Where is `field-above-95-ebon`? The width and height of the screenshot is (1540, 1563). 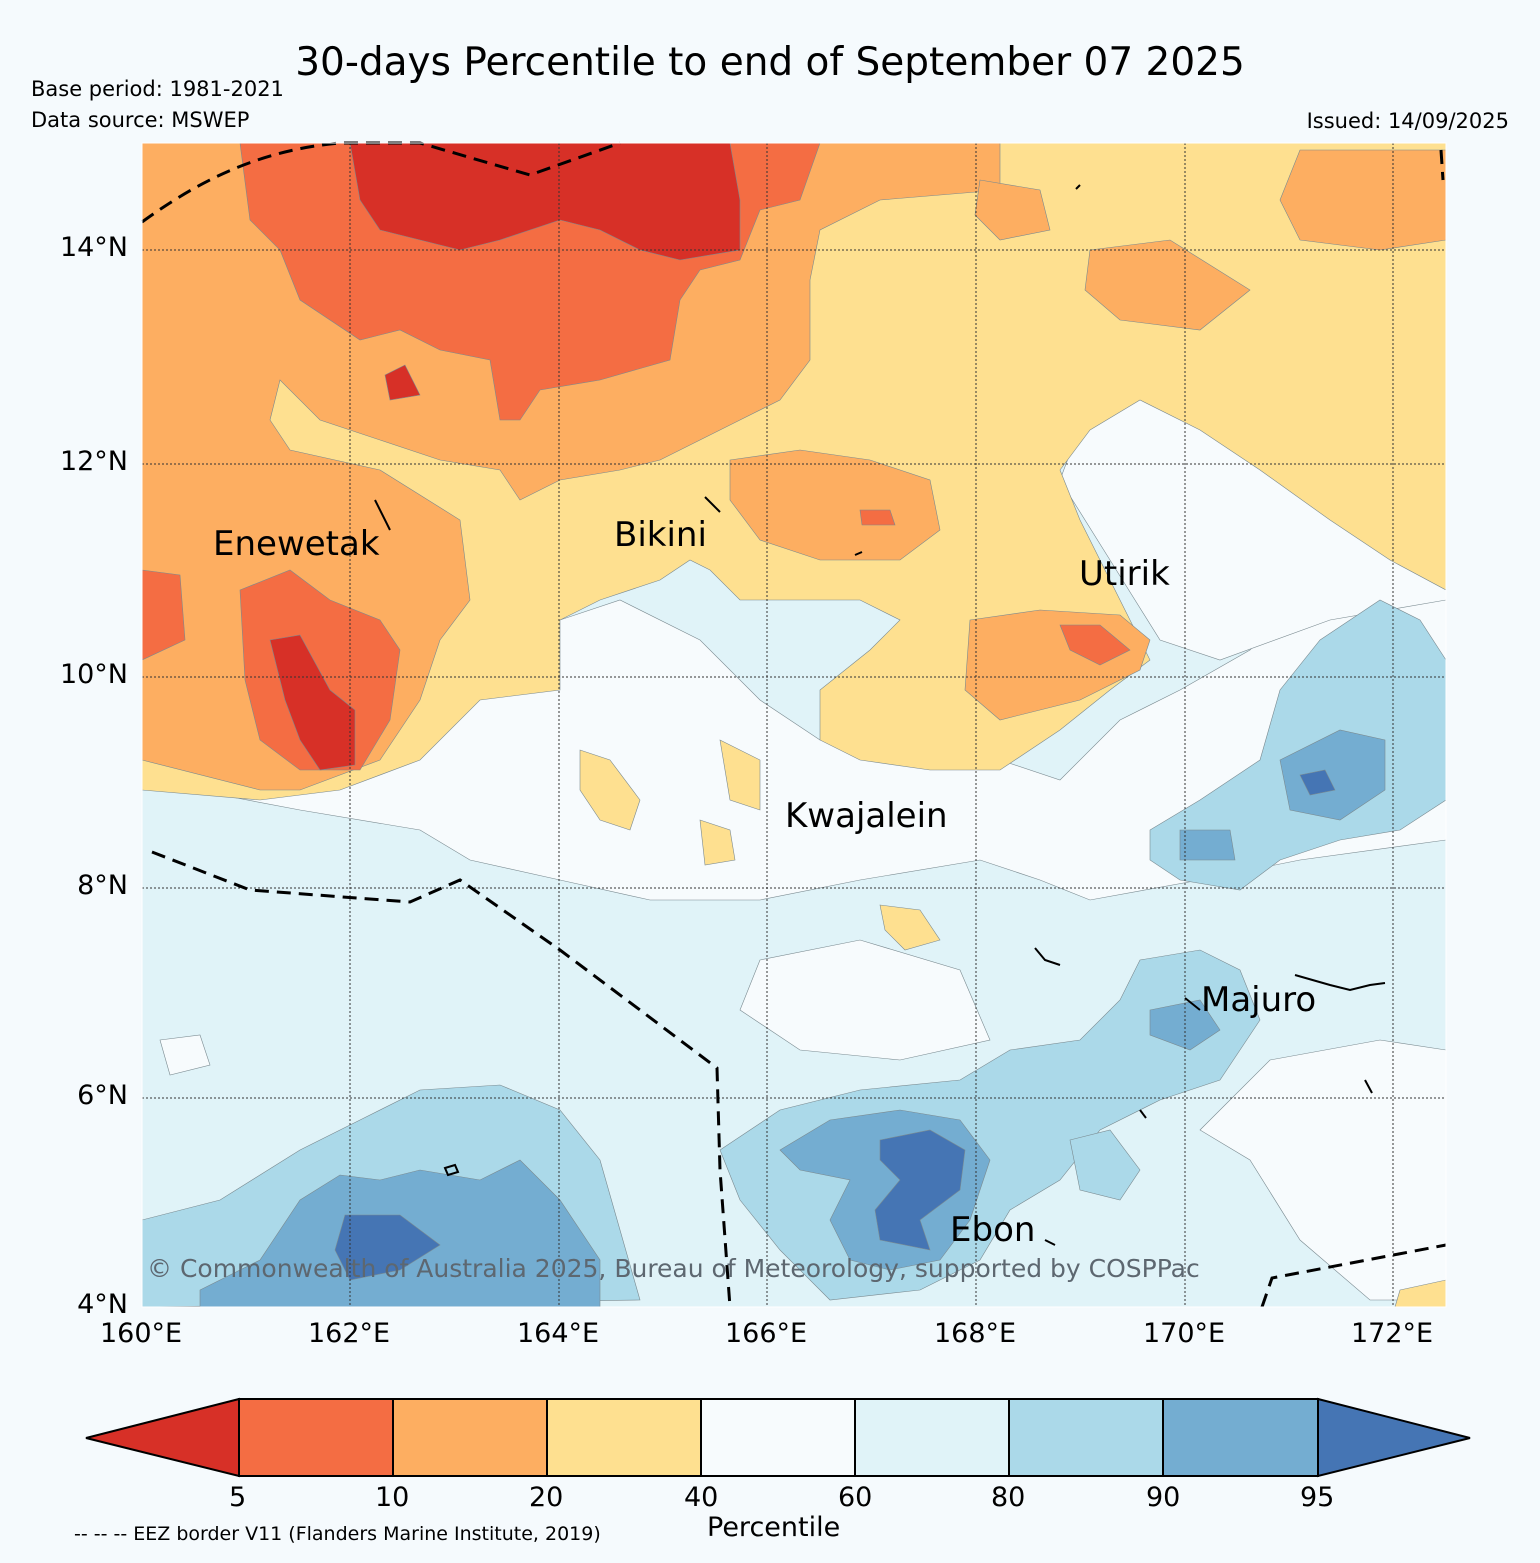
field-above-95-ebon is located at coordinates (920, 1190).